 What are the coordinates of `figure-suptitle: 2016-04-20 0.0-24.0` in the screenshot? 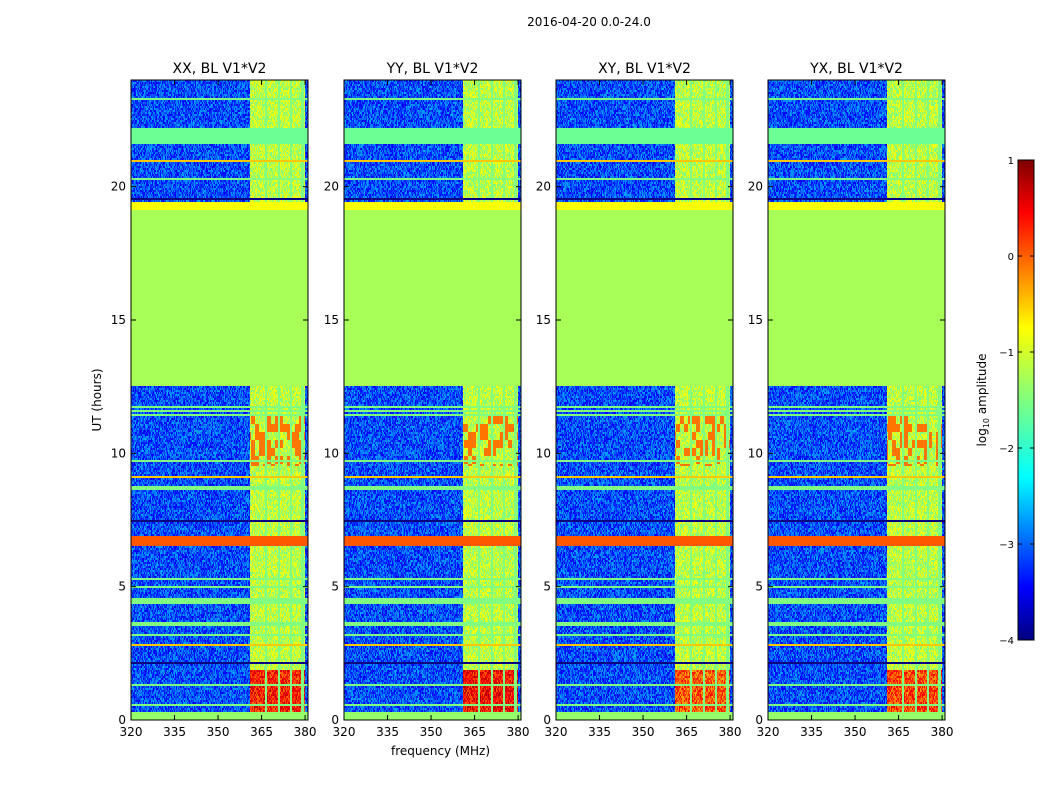 It's located at (589, 22).